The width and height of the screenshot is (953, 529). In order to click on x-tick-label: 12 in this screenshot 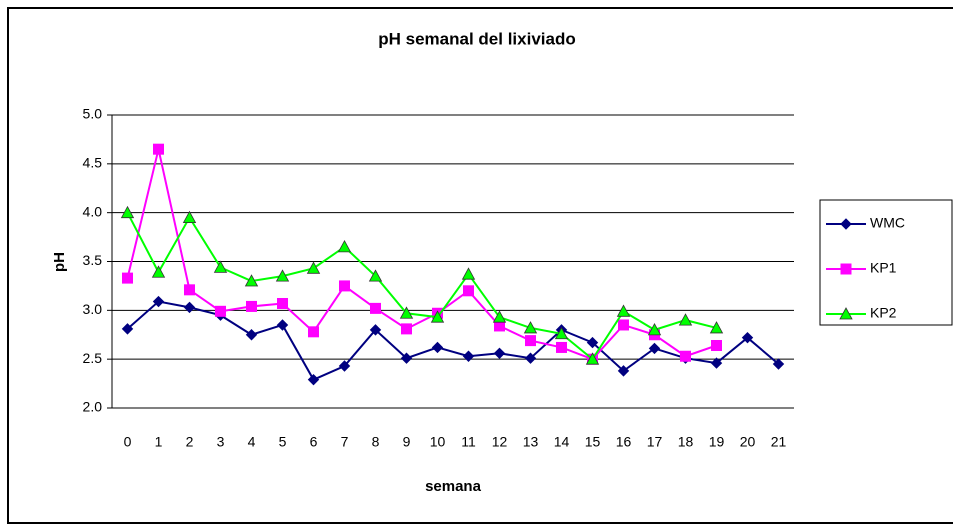, I will do `click(500, 442)`.